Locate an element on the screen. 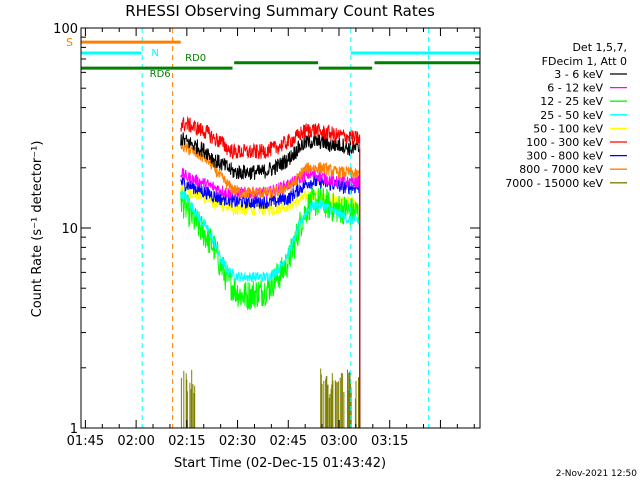 The width and height of the screenshot is (640, 480). x-tick-label: 02:30 is located at coordinates (237, 441).